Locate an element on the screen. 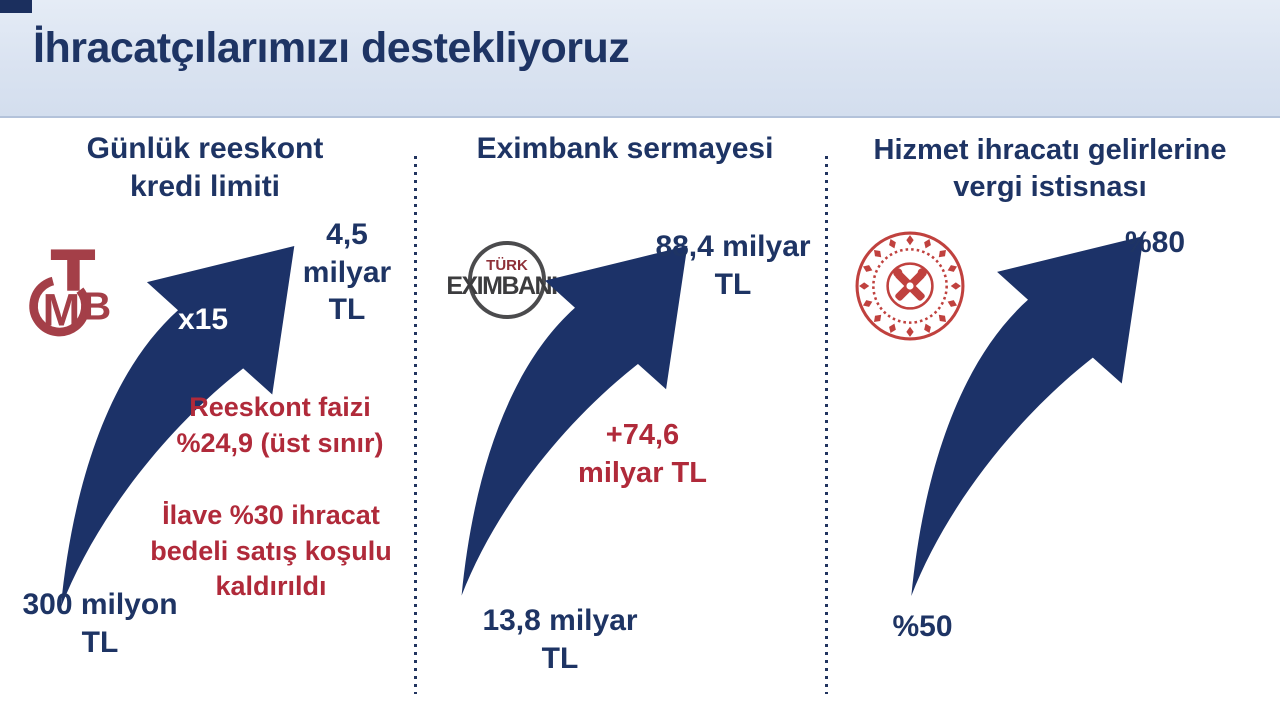  note1-line1: Reeskont faizi is located at coordinates (280, 407).